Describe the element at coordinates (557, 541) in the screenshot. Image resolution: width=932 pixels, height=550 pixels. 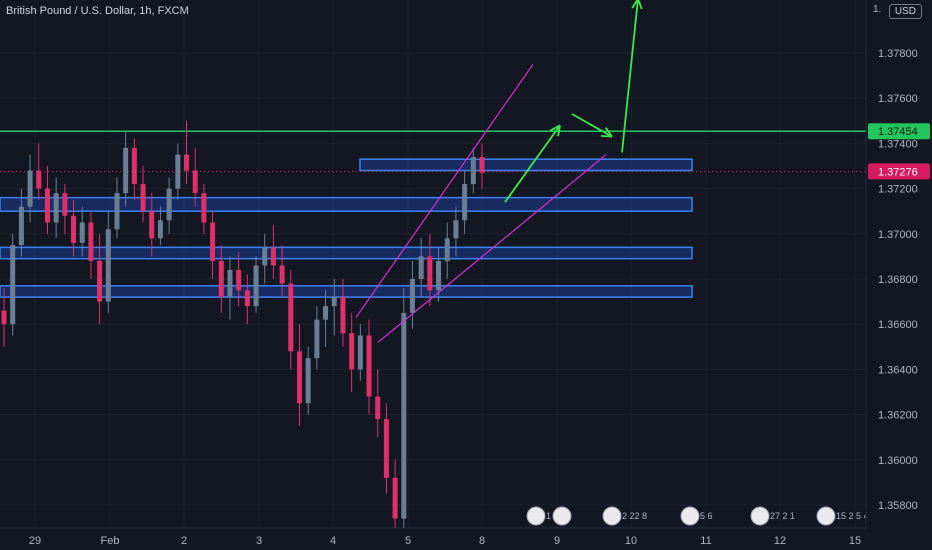
I see `time-tick-label: 9` at that location.